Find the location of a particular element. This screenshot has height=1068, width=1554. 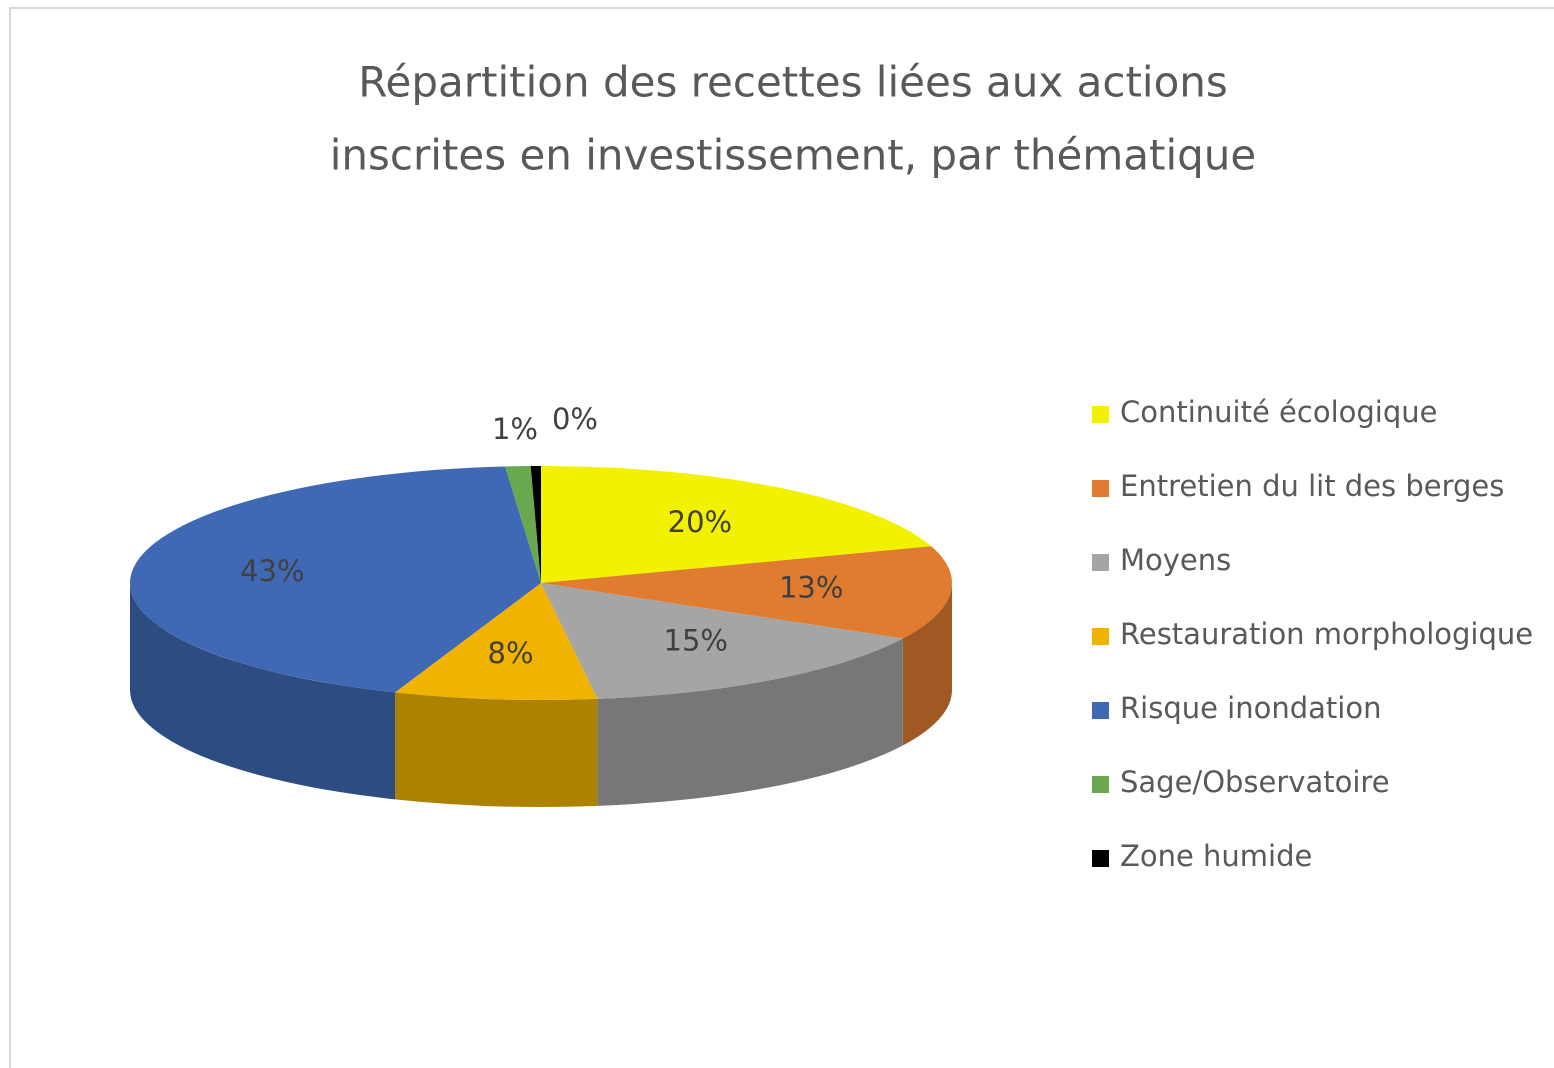

legend-label: Risque inondation is located at coordinates (1250, 708).